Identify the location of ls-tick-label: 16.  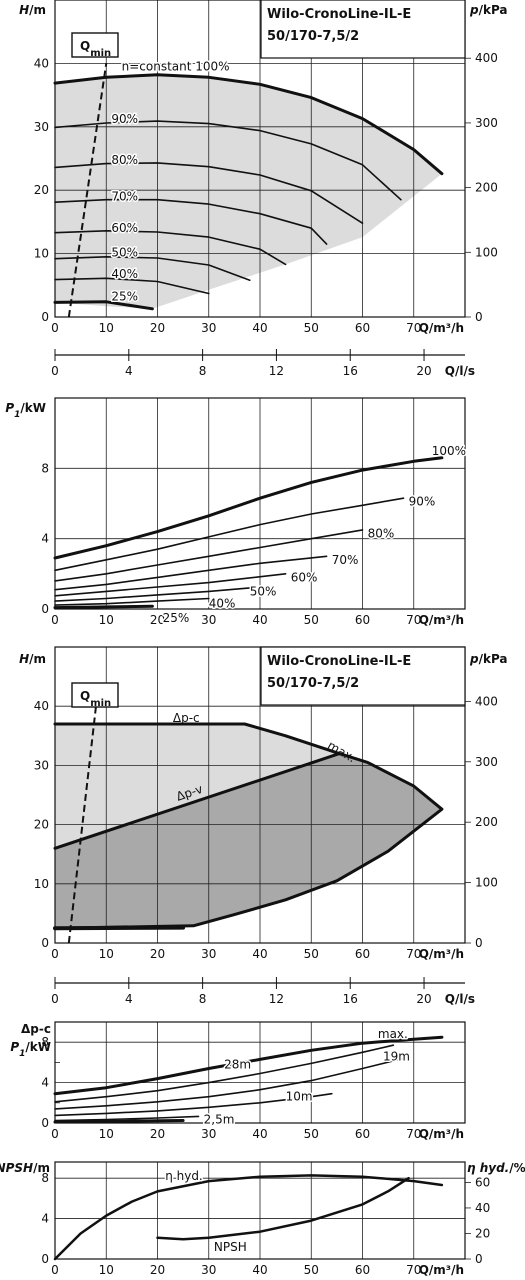
(350, 371).